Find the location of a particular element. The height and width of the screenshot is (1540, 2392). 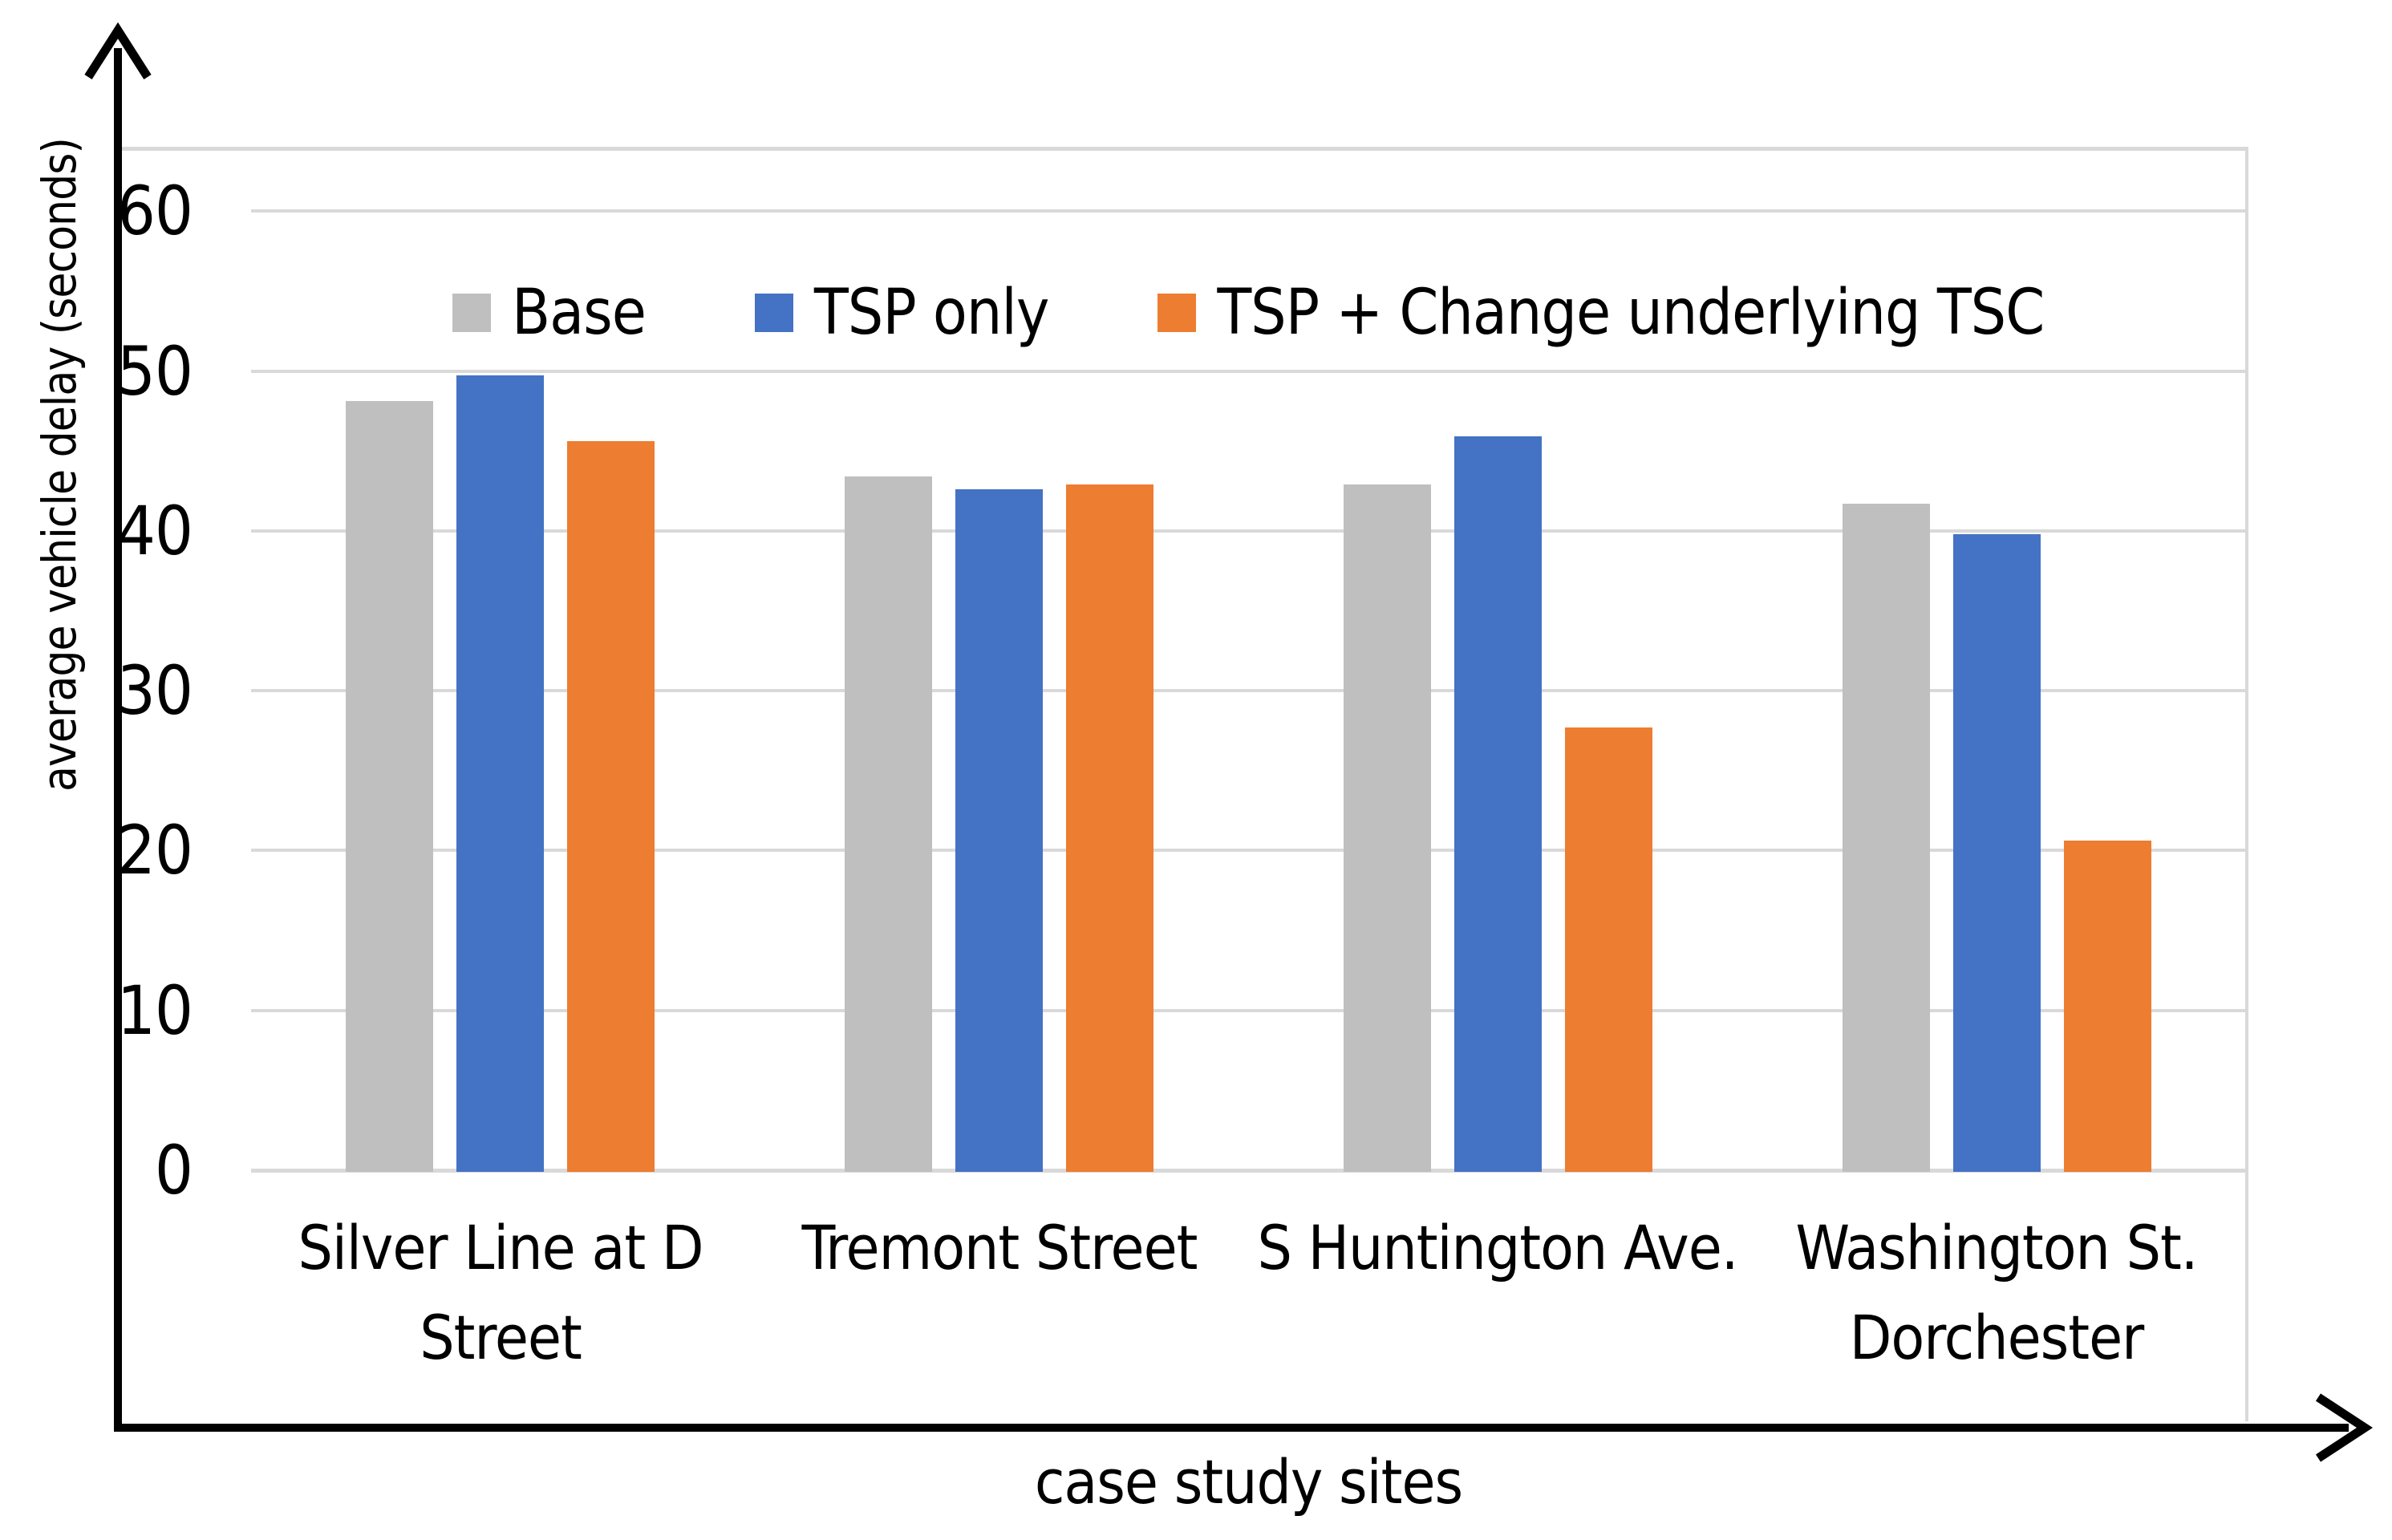

legend-swatch-tsp-tsc is located at coordinates (1177, 313).